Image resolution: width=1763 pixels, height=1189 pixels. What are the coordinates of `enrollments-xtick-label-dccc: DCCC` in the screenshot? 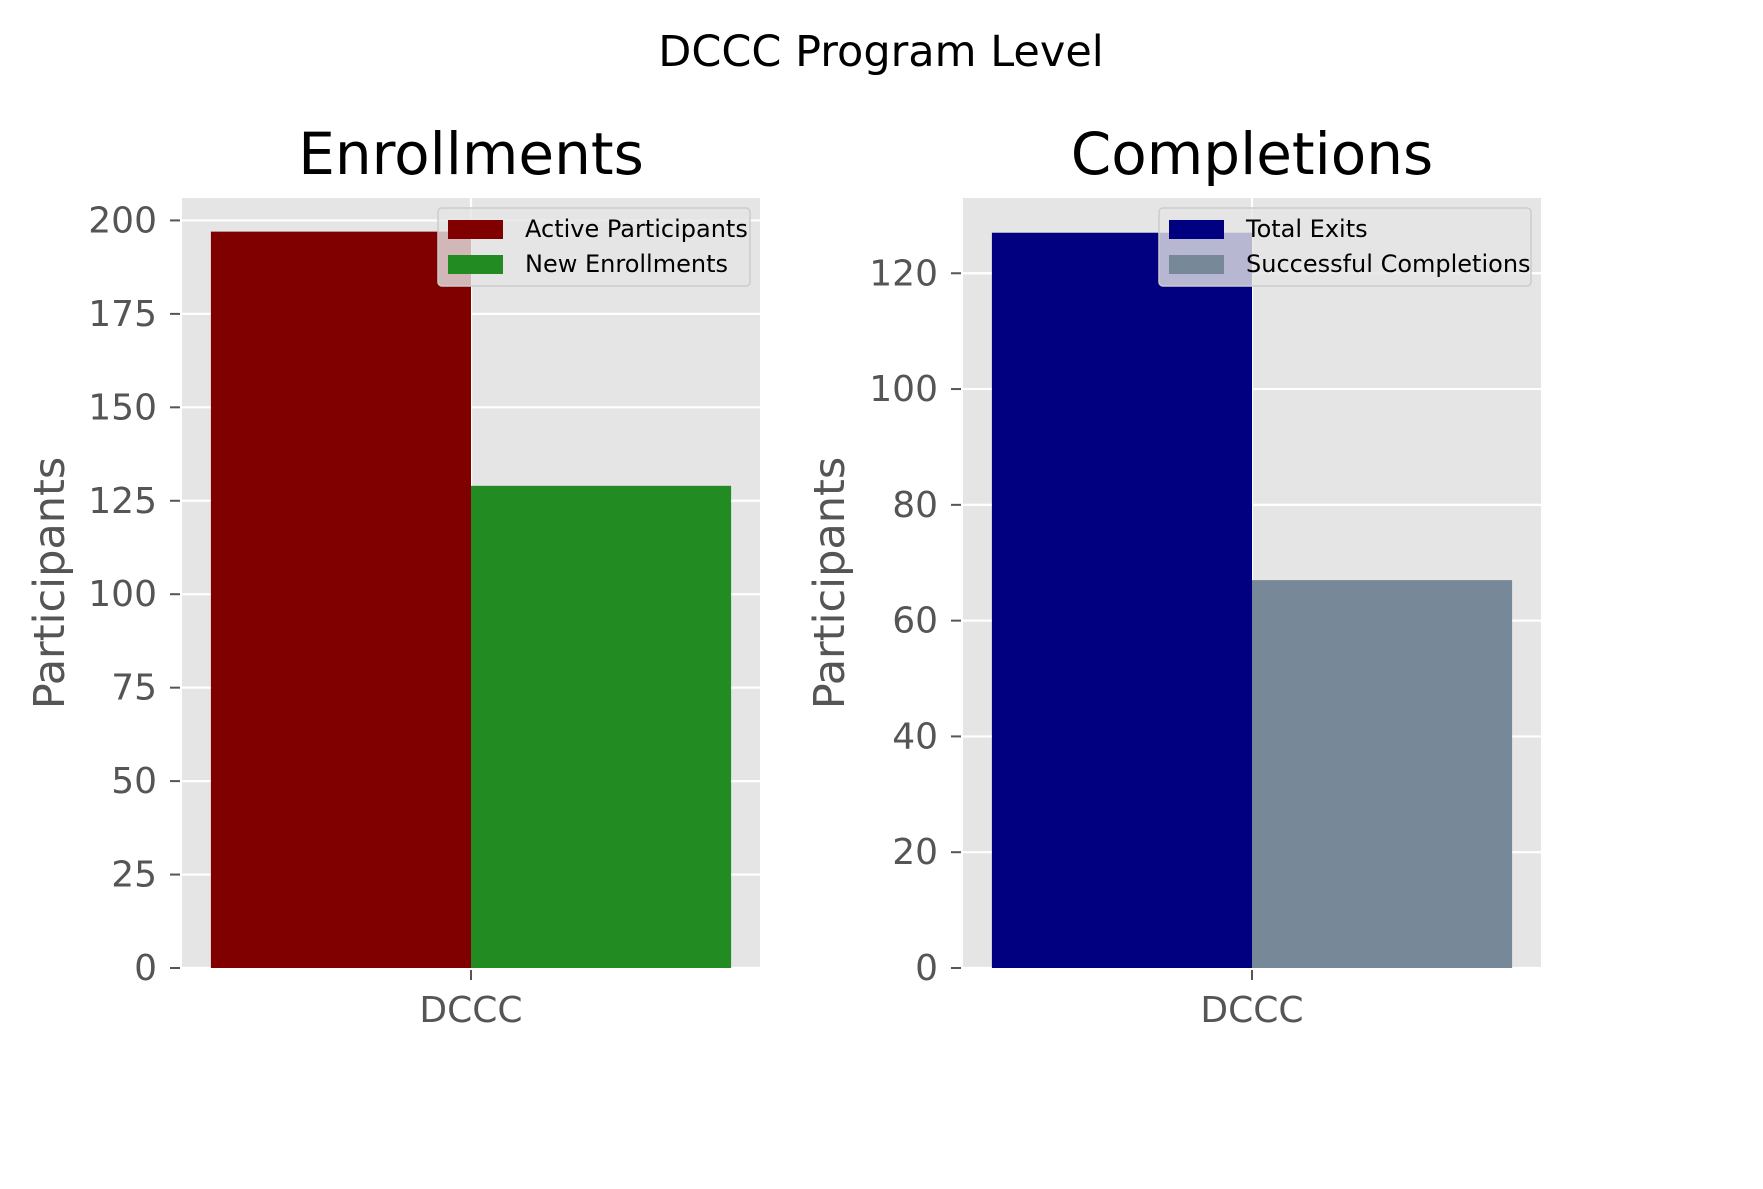 It's located at (470, 1010).